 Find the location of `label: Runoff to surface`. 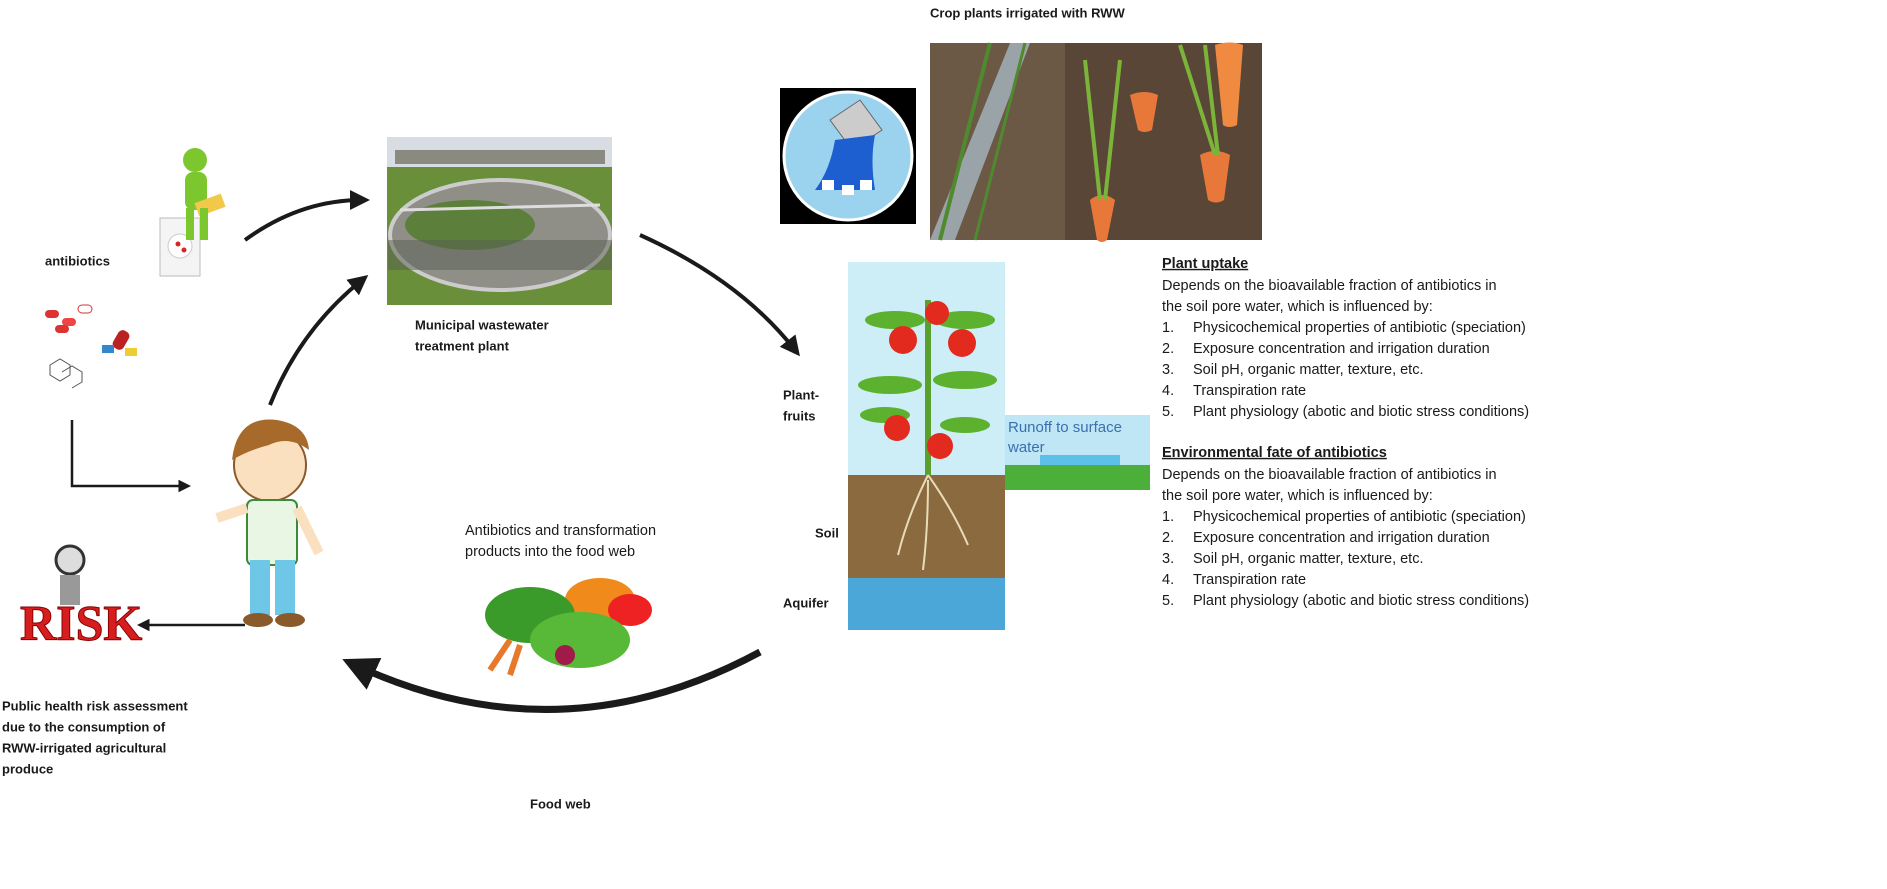

label: Runoff to surface is located at coordinates (1065, 427).